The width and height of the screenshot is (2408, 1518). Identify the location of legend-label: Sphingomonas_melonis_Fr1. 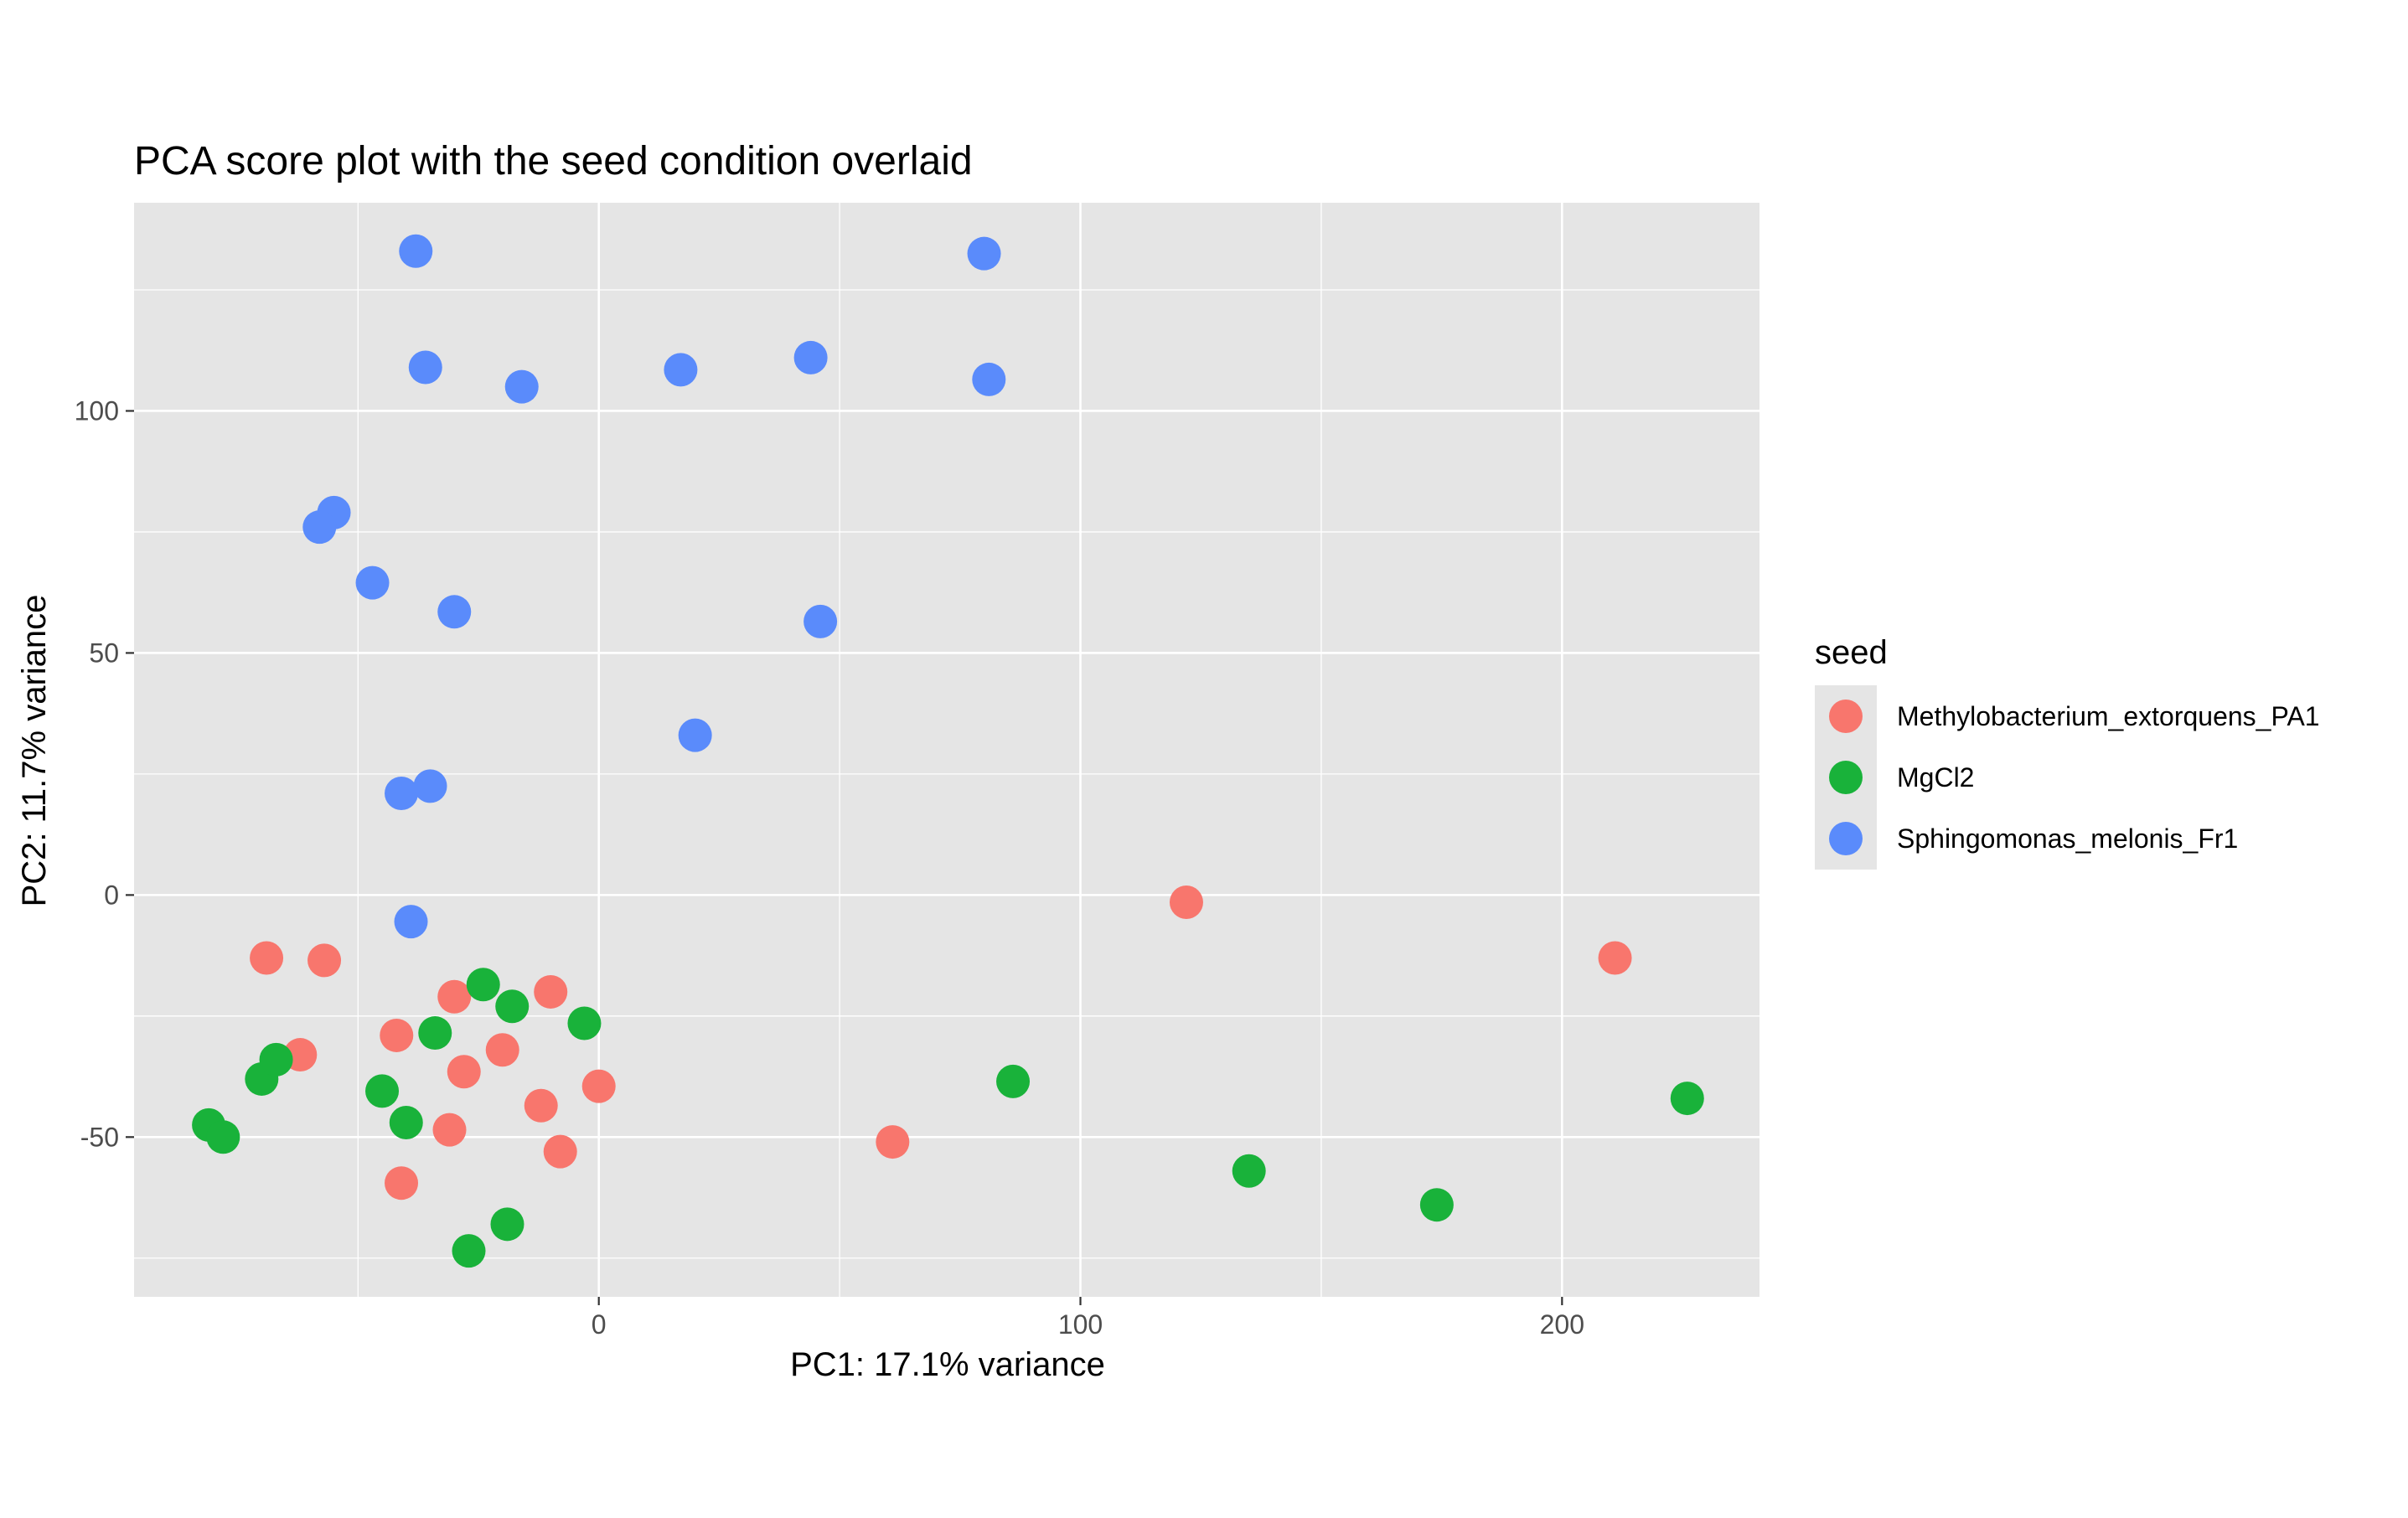
(2067, 839).